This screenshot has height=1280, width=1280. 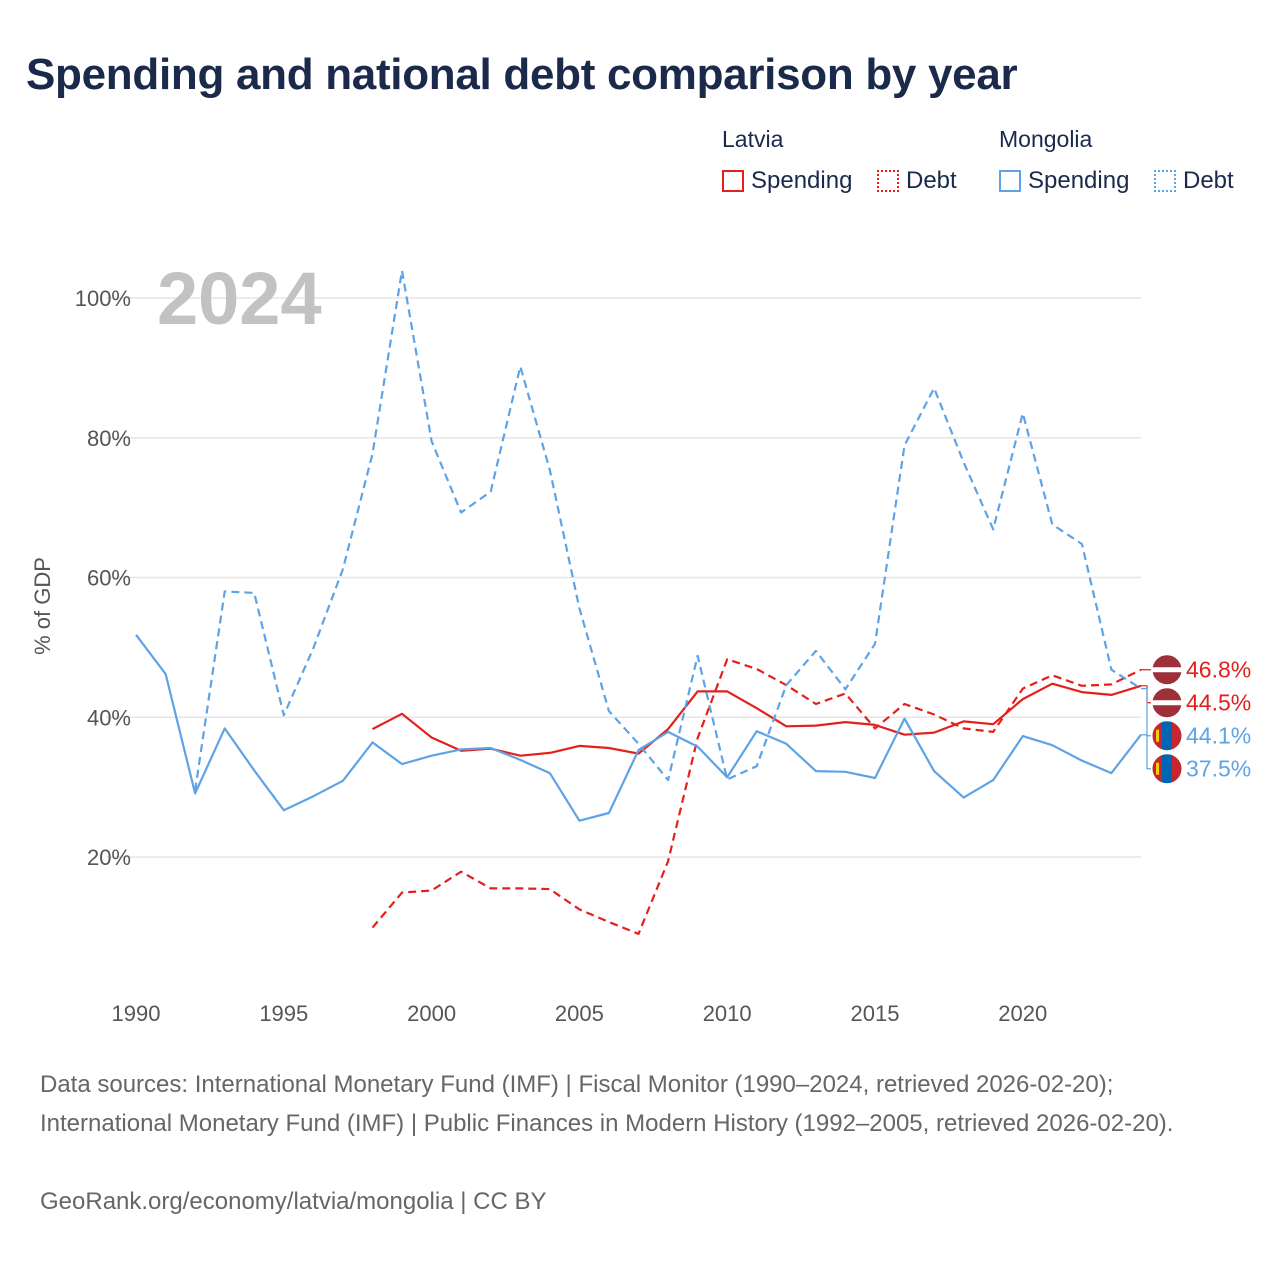 I want to click on y-tick-label: 60%, so click(x=109, y=578).